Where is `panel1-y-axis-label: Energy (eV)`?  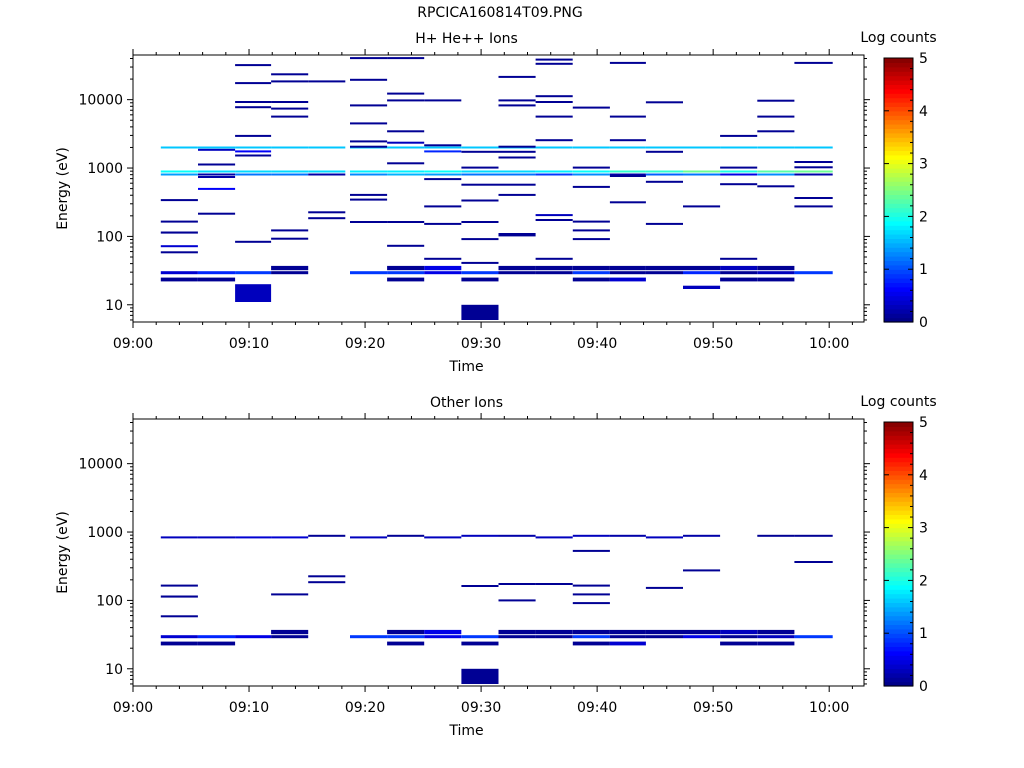
panel1-y-axis-label: Energy (eV) is located at coordinates (63, 188).